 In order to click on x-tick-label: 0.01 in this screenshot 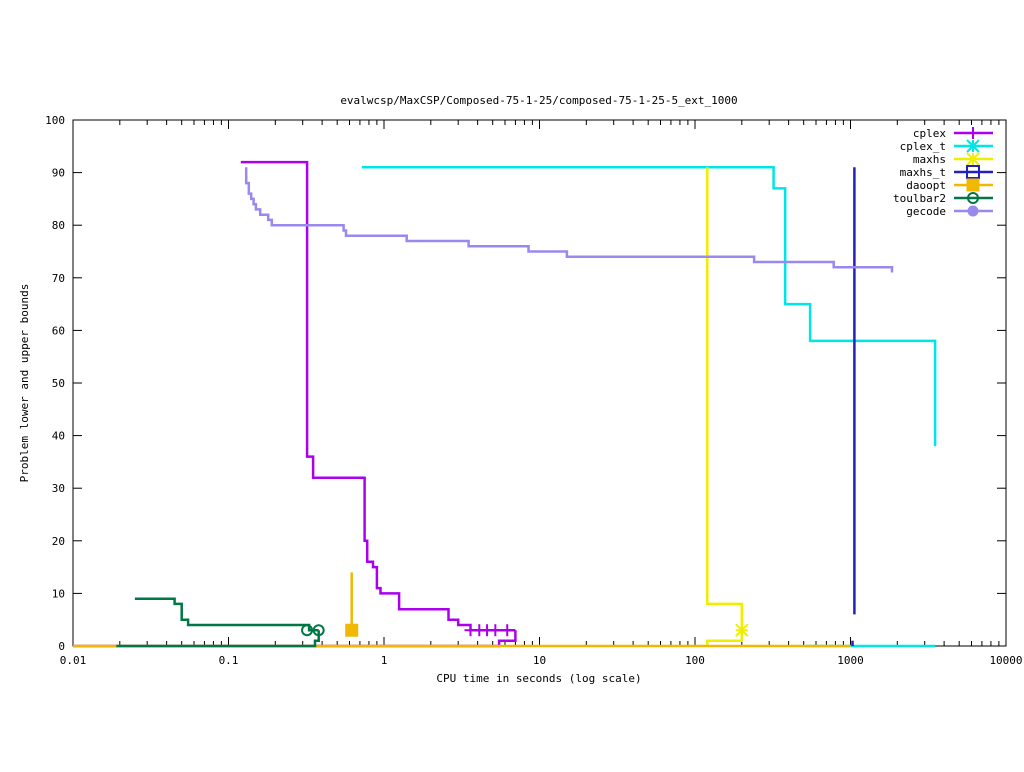, I will do `click(73, 660)`.